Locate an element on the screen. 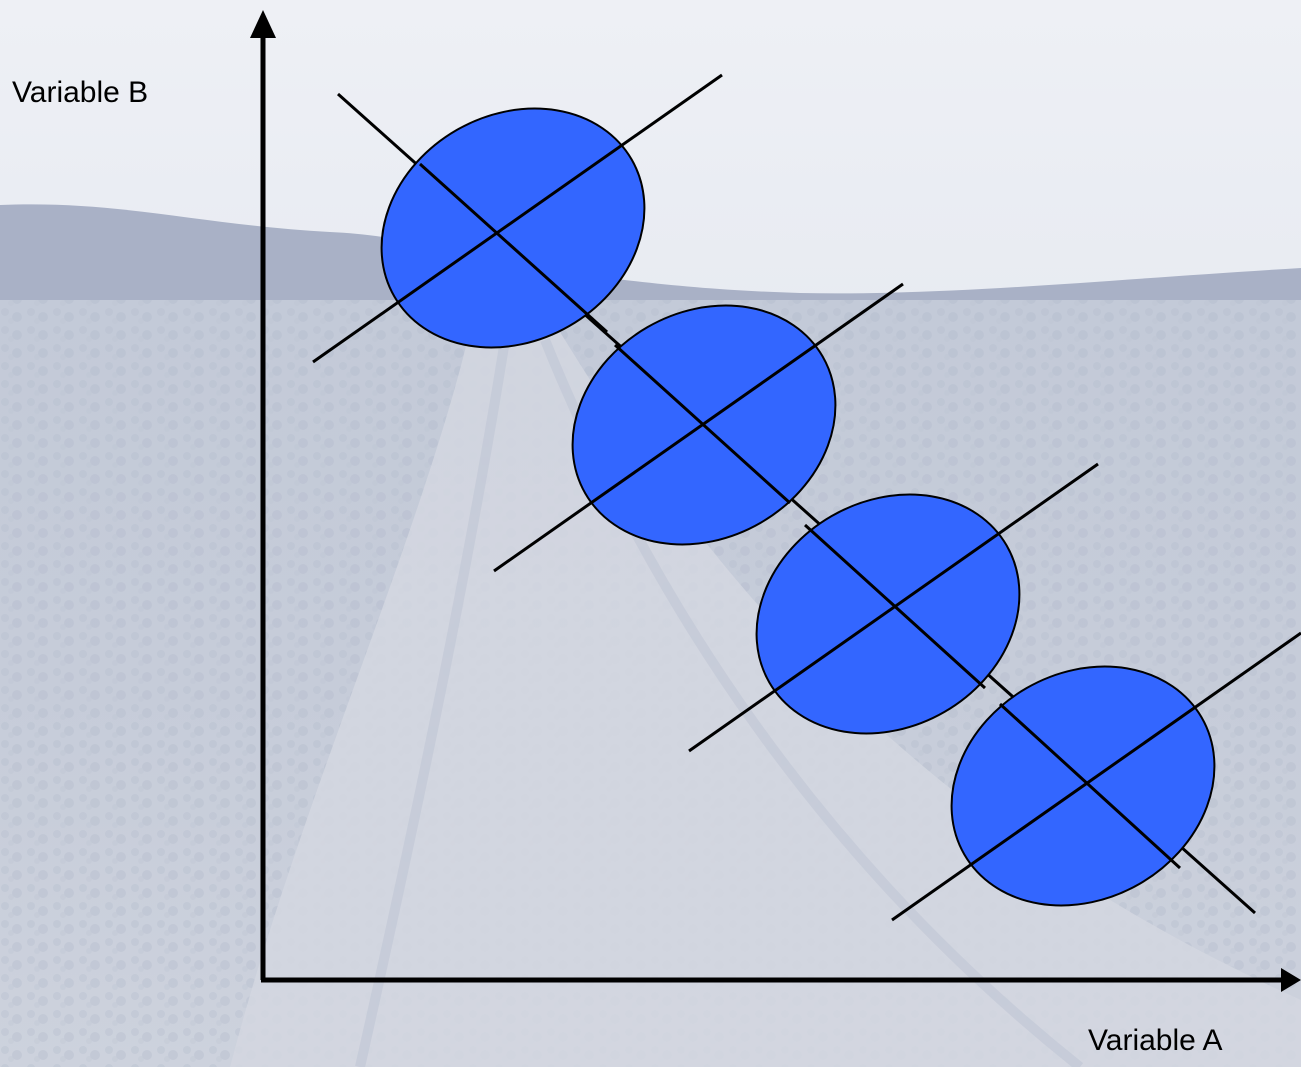 This screenshot has width=1301, height=1067. x-axis-label: Variable A is located at coordinates (1155, 1040).